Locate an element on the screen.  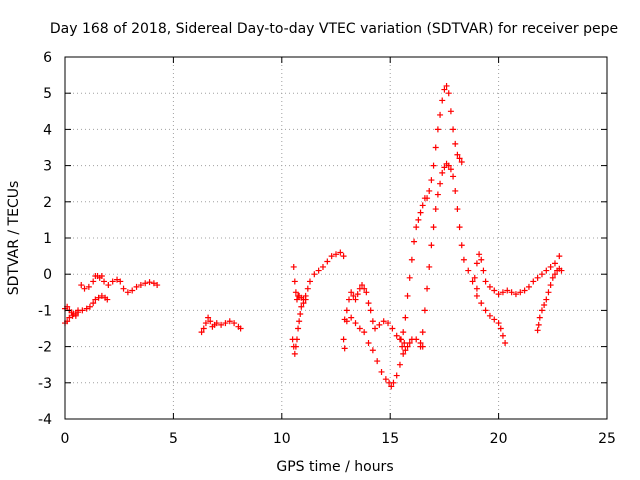
x-tick-label: 5 is located at coordinates (173, 439).